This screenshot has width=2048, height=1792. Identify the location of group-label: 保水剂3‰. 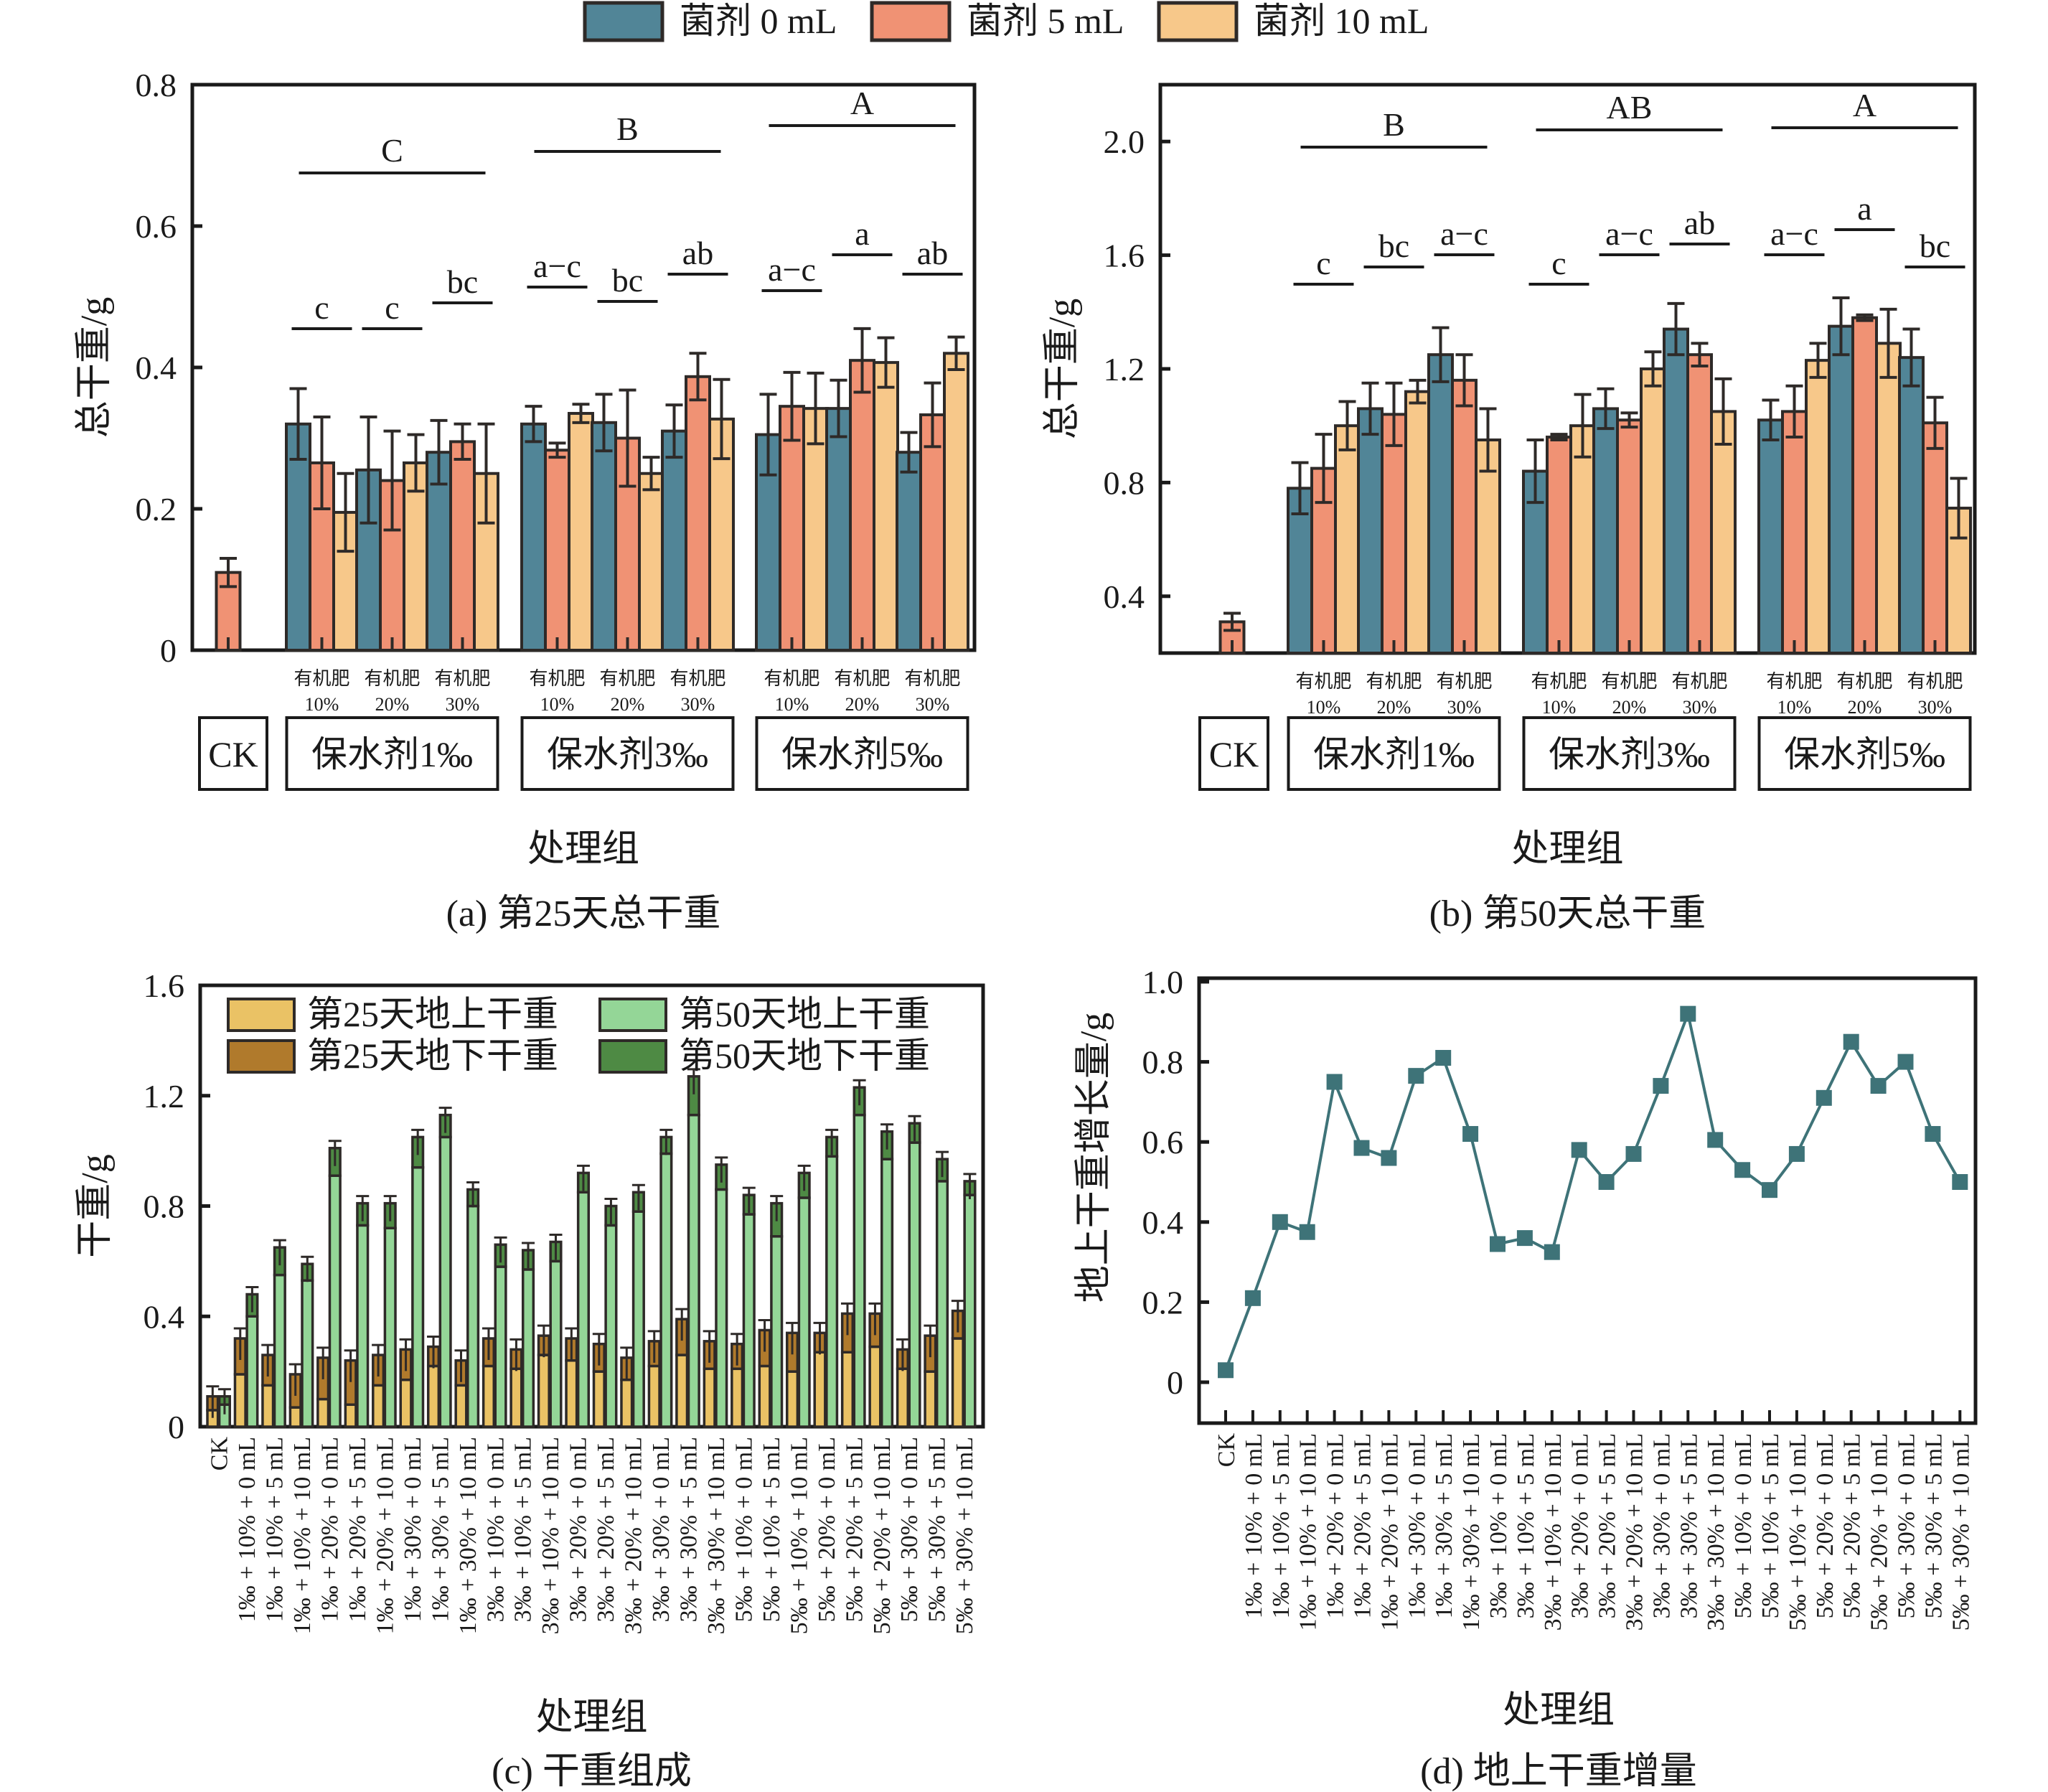
(627, 754).